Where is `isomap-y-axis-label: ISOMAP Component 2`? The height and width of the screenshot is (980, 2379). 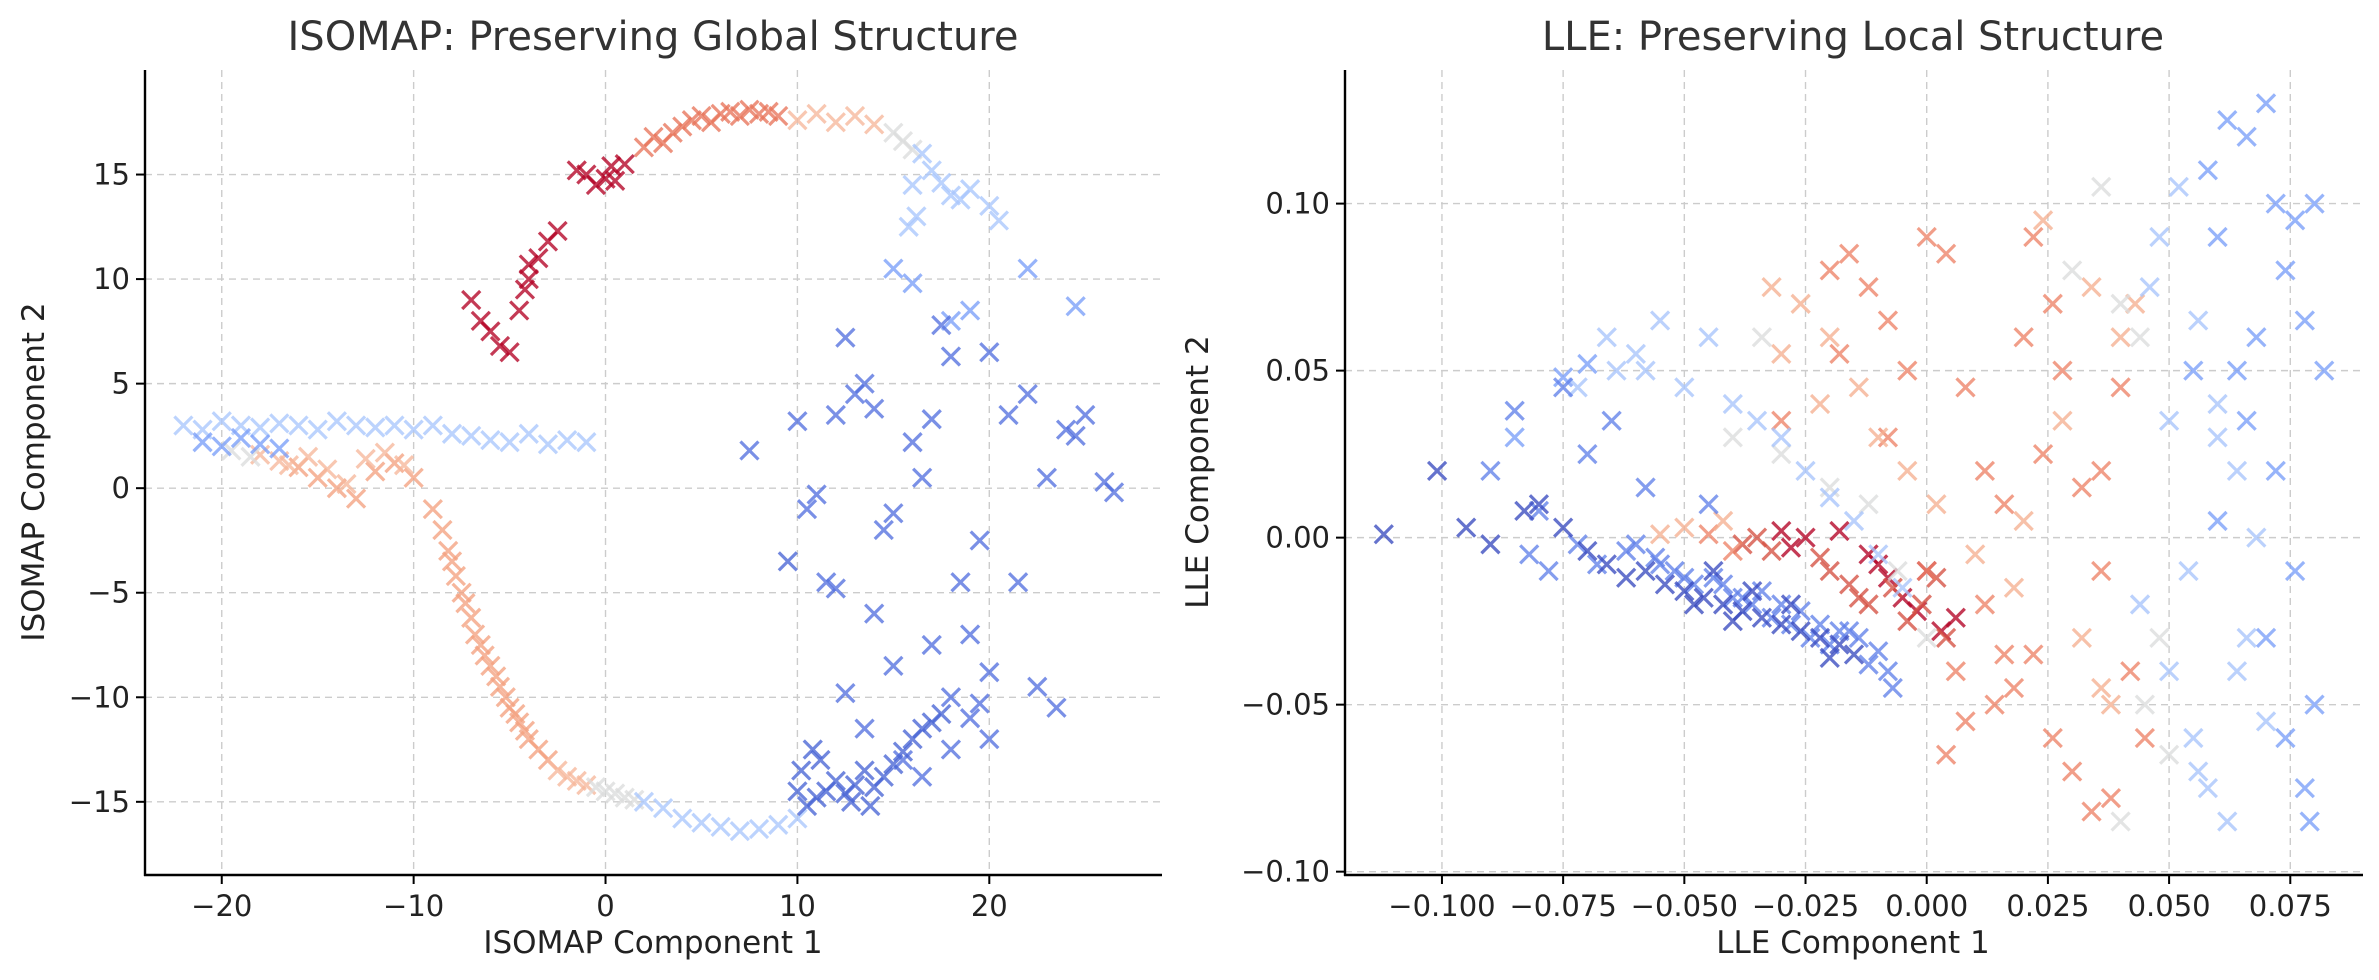 isomap-y-axis-label: ISOMAP Component 2 is located at coordinates (34, 471).